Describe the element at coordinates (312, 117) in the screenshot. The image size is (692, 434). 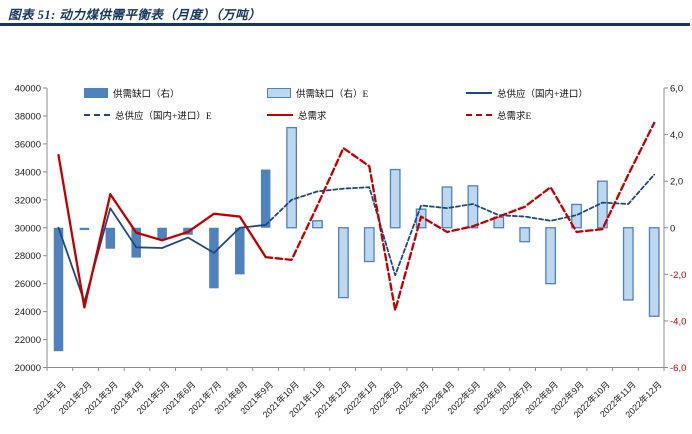
I see `legend-label: 总需求` at that location.